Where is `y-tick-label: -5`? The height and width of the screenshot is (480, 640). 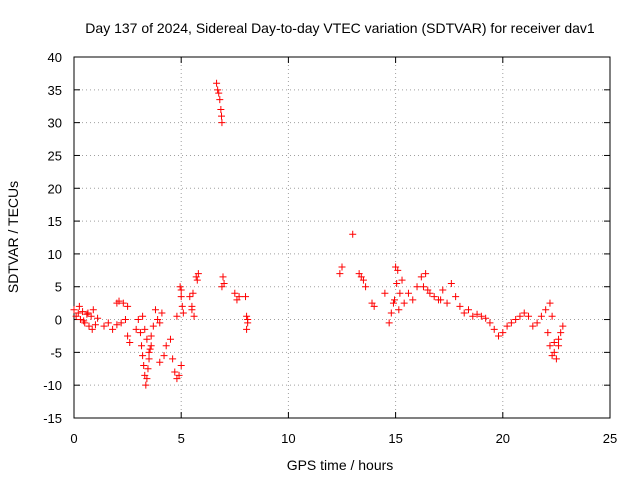
y-tick-label: -5 is located at coordinates (56, 352).